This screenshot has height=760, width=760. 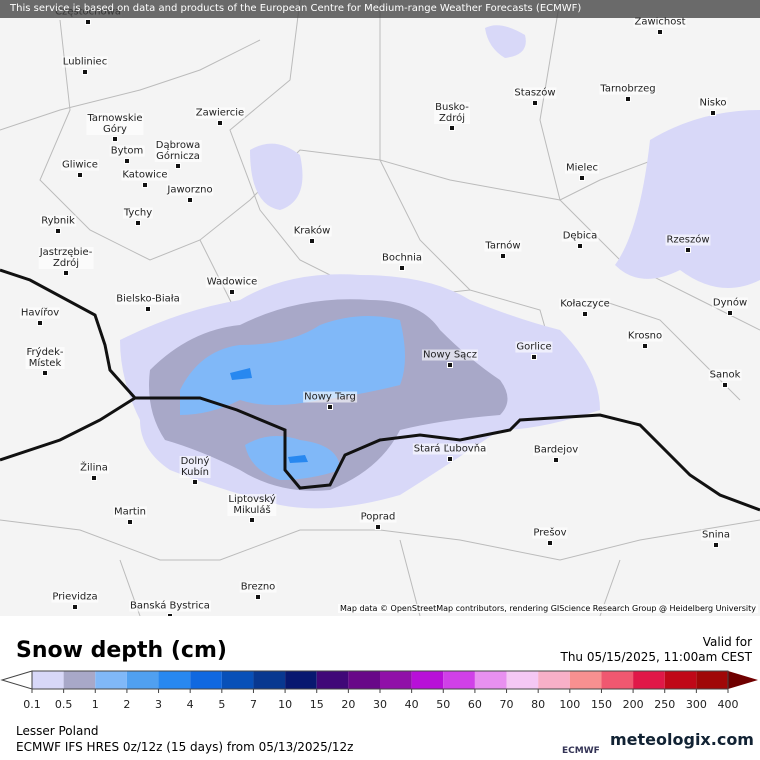 What do you see at coordinates (138, 213) in the screenshot?
I see `city-label: Tychy` at bounding box center [138, 213].